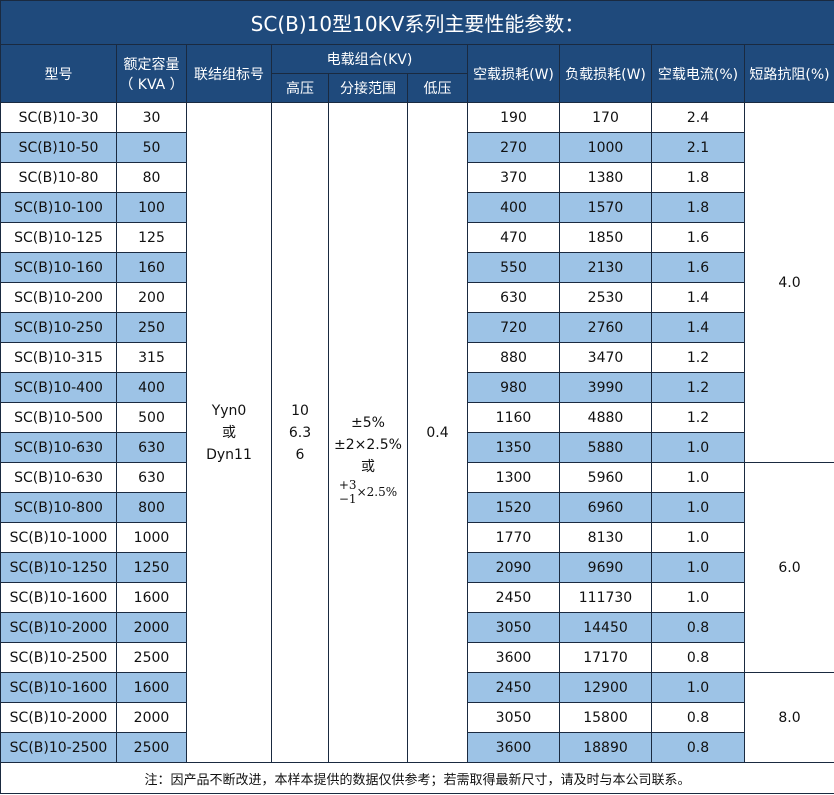 The height and width of the screenshot is (795, 834). Describe the element at coordinates (58, 537) in the screenshot. I see `model-cell: SC(B)10-1000` at that location.